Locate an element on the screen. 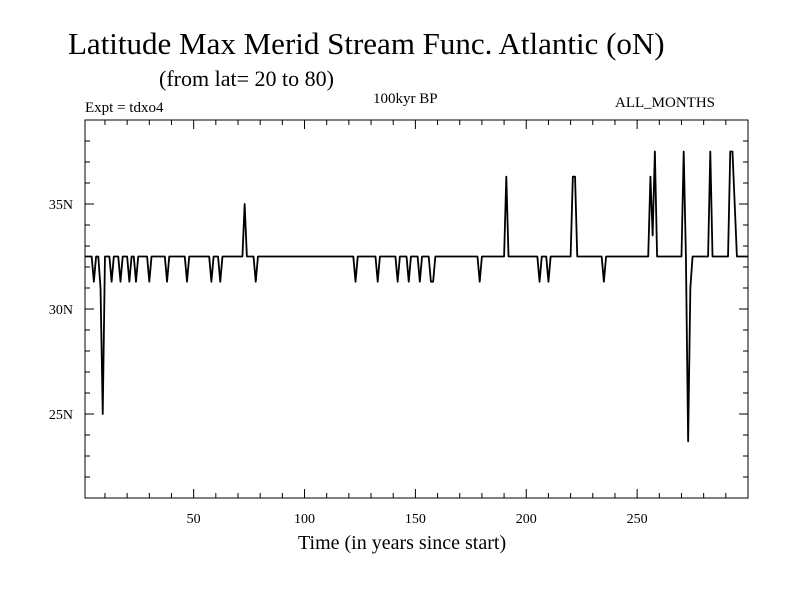 Image resolution: width=800 pixels, height=600 pixels. x-tick-label: 200 is located at coordinates (526, 519).